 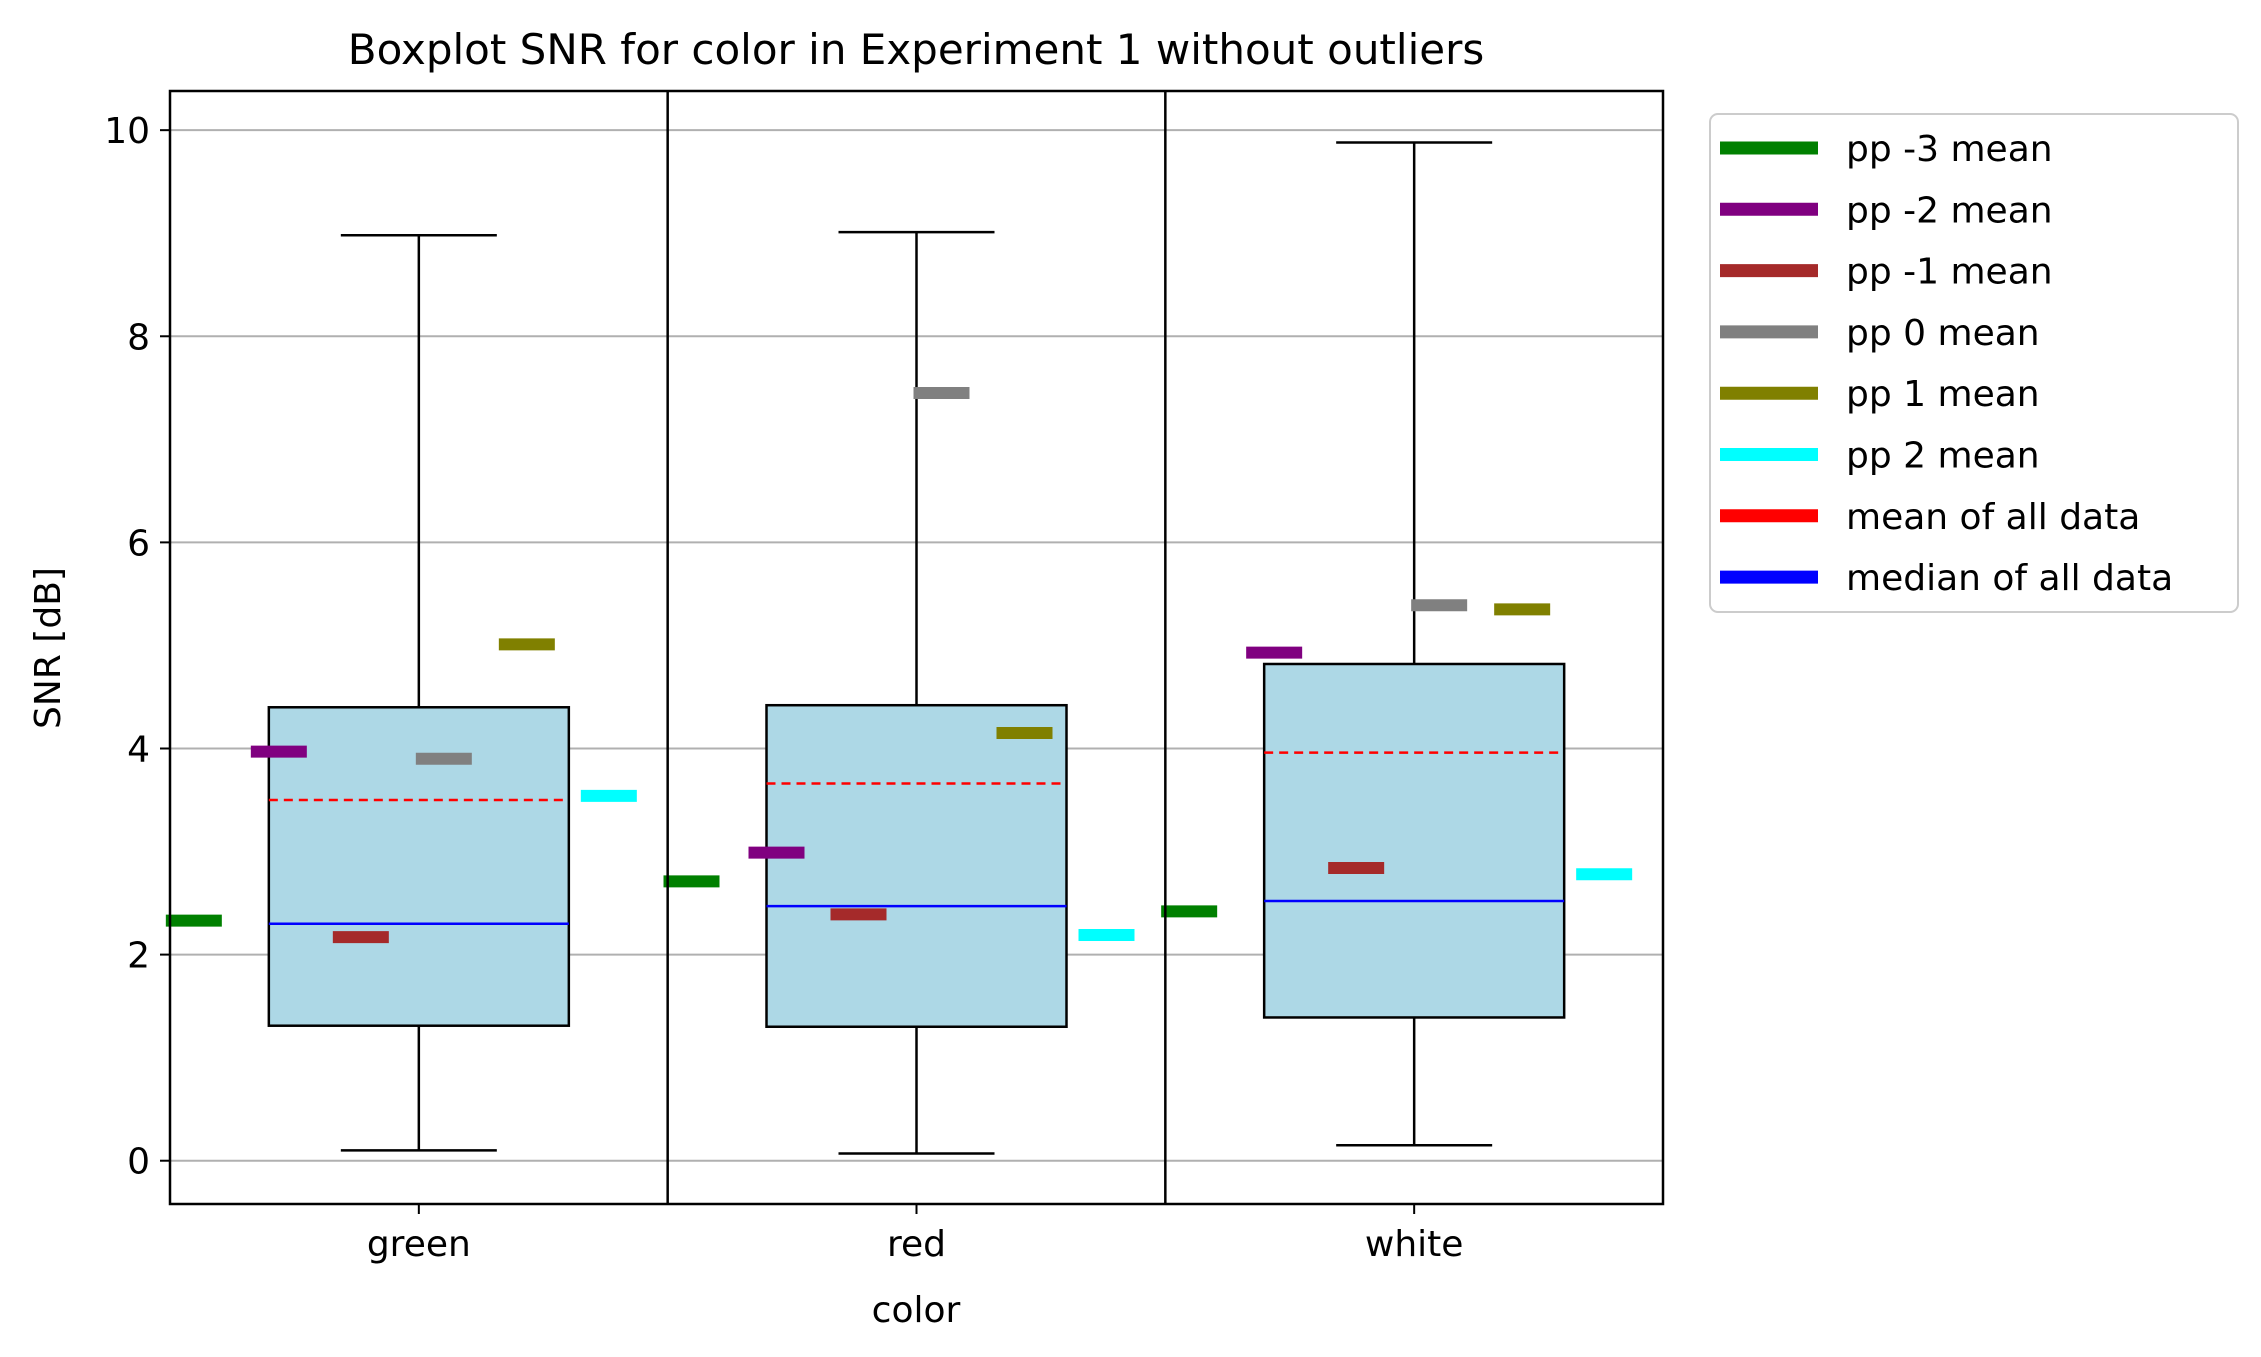 I want to click on y-axis-ticks: 0 2 4 6 8 10, so click(x=137, y=647).